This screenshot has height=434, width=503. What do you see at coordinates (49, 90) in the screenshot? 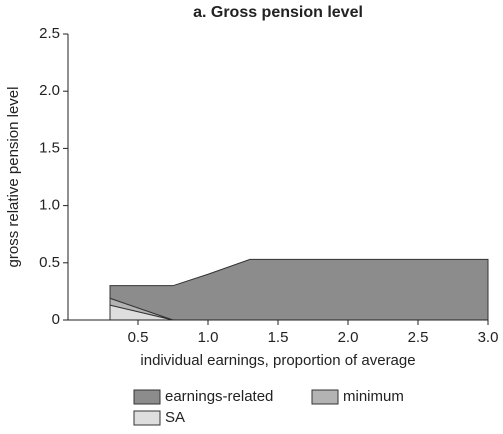
I see `y-tick-label: 2.0` at bounding box center [49, 90].